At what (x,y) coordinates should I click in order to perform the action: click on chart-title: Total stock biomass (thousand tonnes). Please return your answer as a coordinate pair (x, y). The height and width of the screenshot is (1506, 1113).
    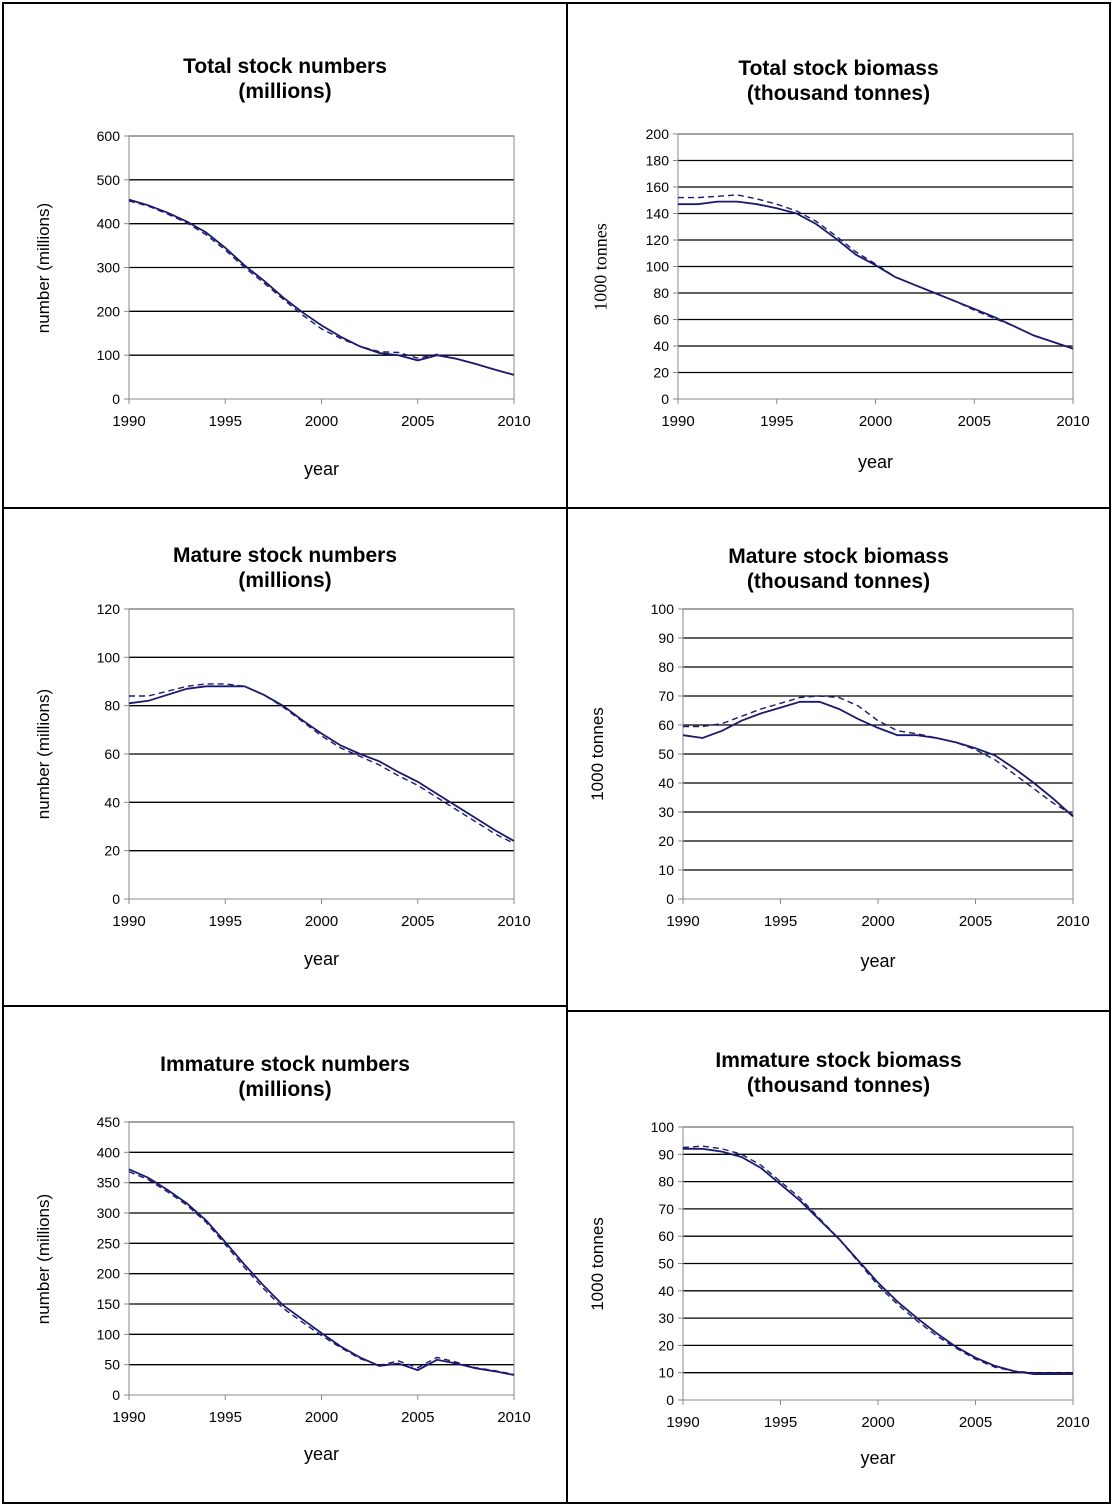
    Looking at the image, I should click on (838, 81).